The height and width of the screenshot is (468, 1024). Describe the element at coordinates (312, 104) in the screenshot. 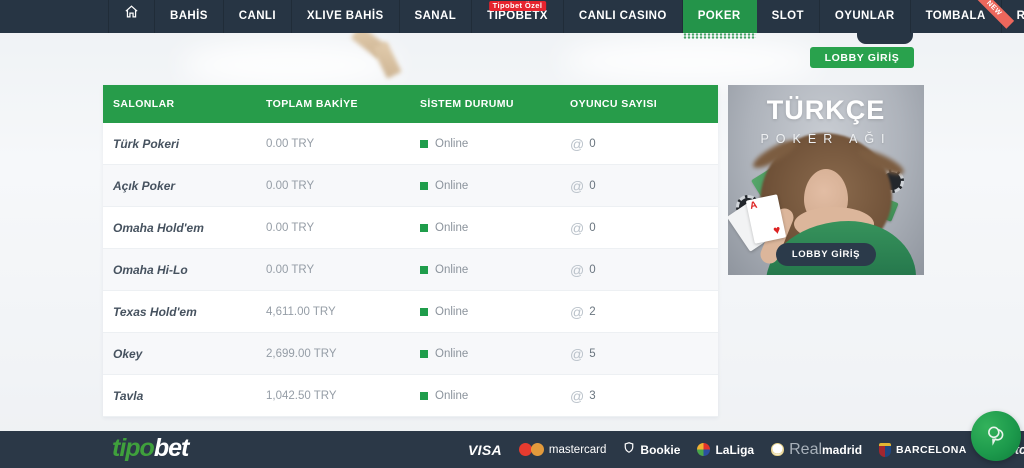

I see `column-header-toplam-bakiye: TOPLAM BAKİYE` at that location.